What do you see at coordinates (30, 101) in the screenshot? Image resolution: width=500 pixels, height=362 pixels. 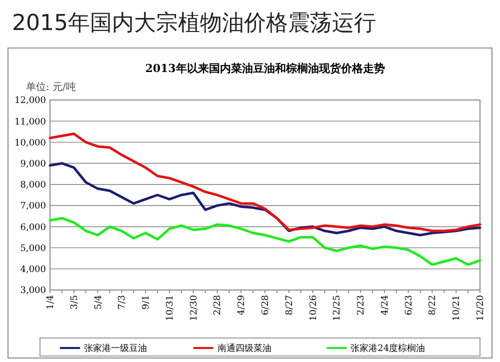 I see `y-tick-label: 12,000` at bounding box center [30, 101].